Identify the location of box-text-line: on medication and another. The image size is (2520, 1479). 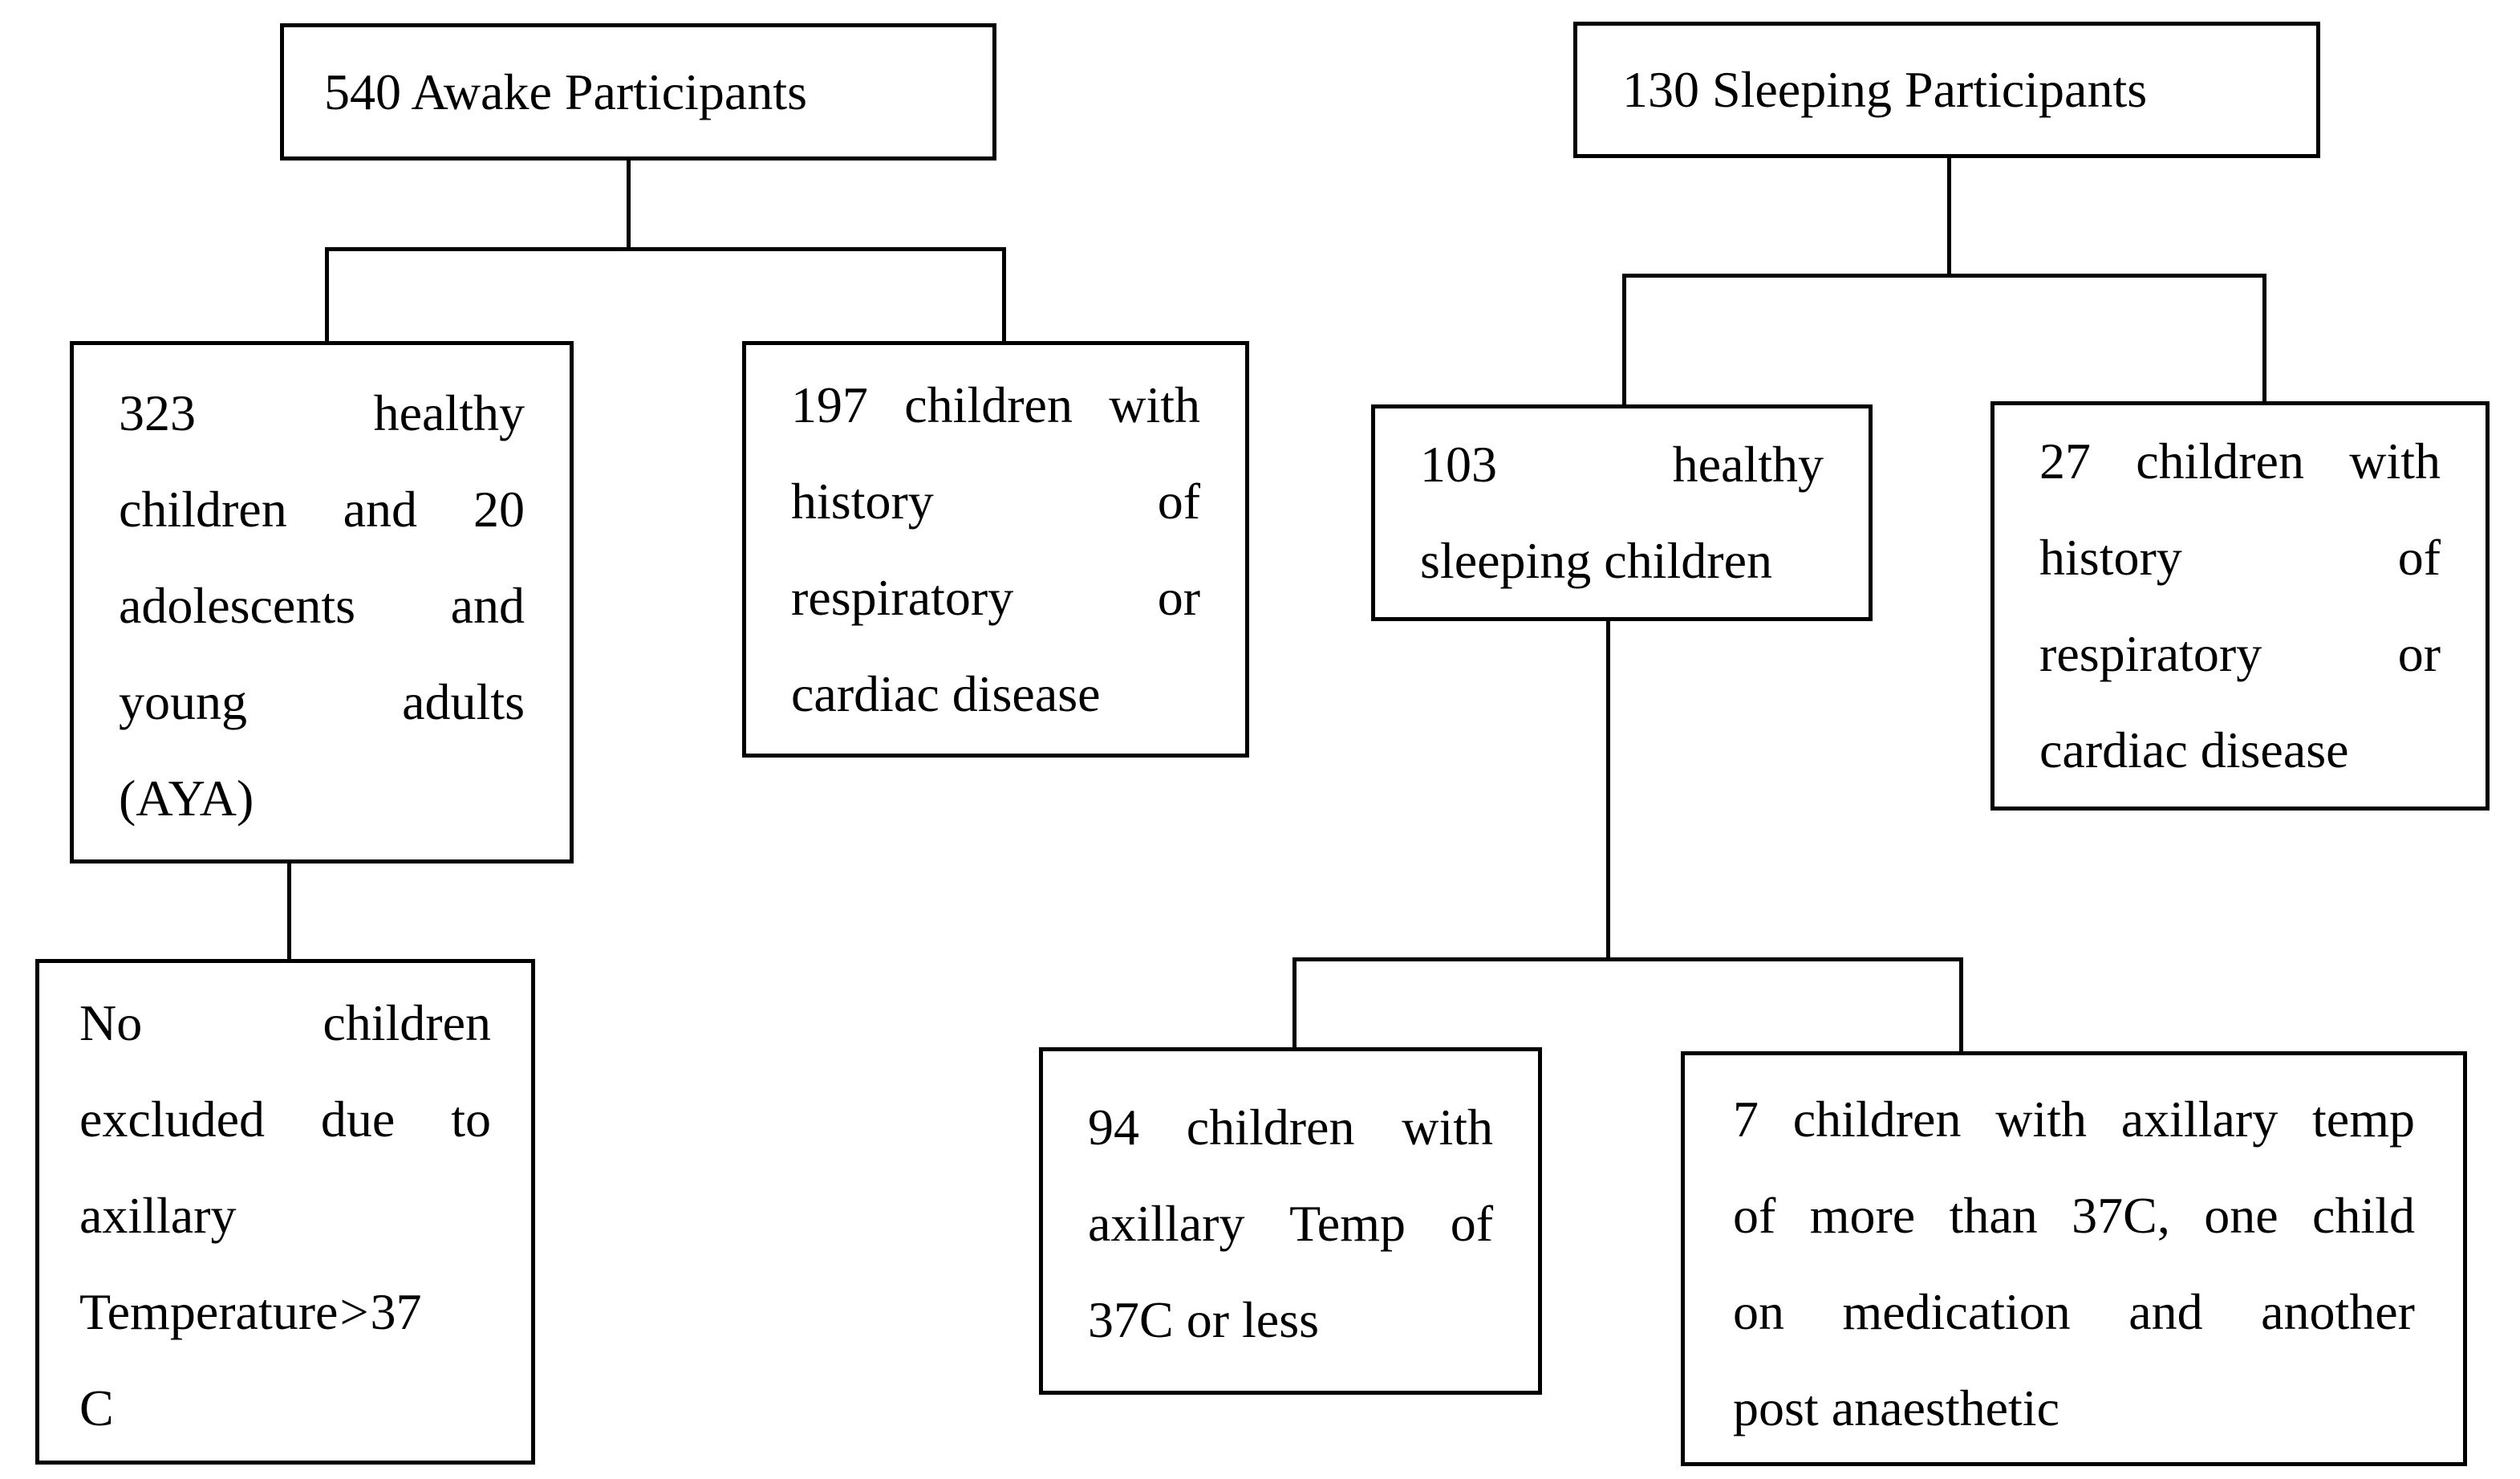
(2074, 1312).